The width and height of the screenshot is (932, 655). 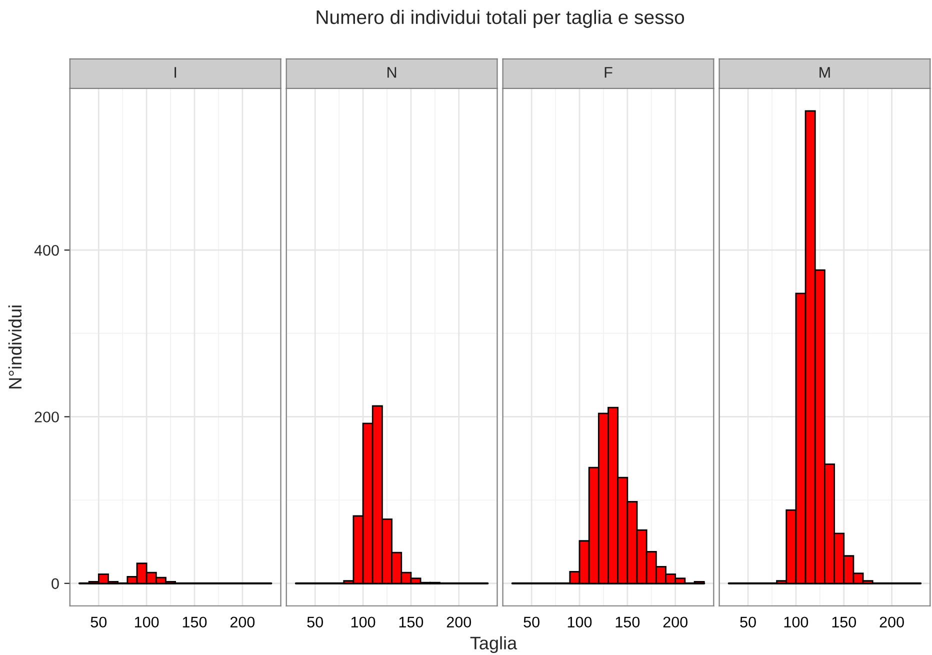 What do you see at coordinates (392, 72) in the screenshot?
I see `chart-title: N` at bounding box center [392, 72].